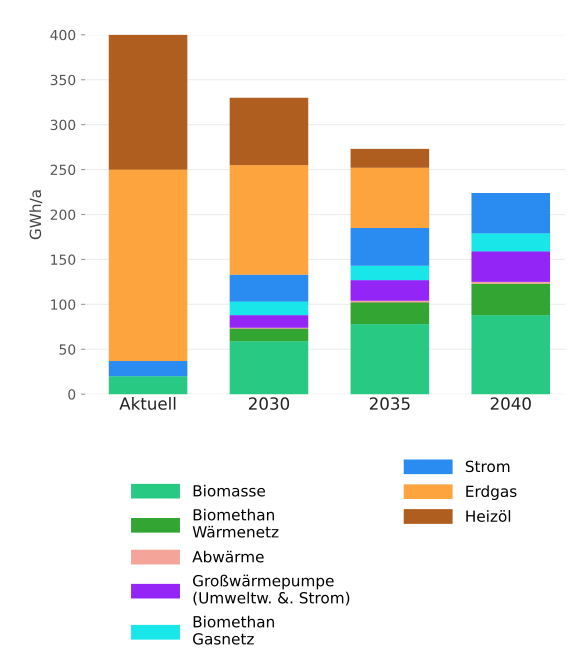 The width and height of the screenshot is (568, 657). Describe the element at coordinates (488, 516) in the screenshot. I see `legend-label: Heizöl` at that location.